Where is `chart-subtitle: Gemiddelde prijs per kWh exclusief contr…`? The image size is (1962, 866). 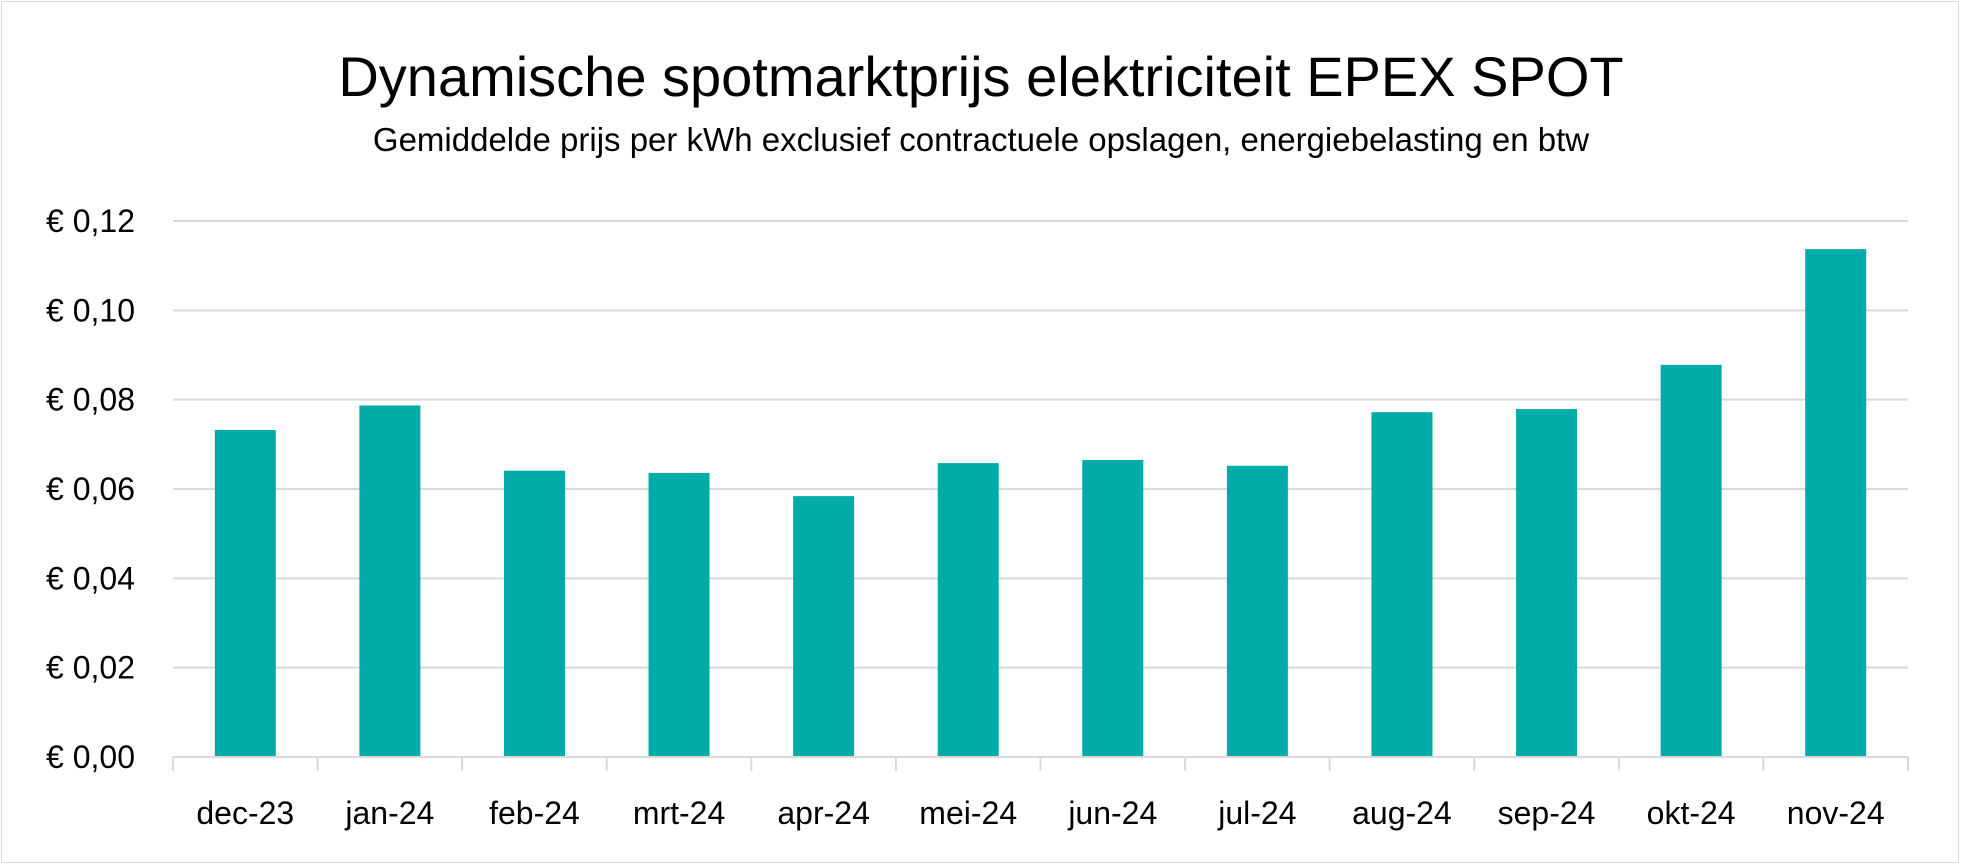
chart-subtitle: Gemiddelde prijs per kWh exclusief contr… is located at coordinates (981, 139).